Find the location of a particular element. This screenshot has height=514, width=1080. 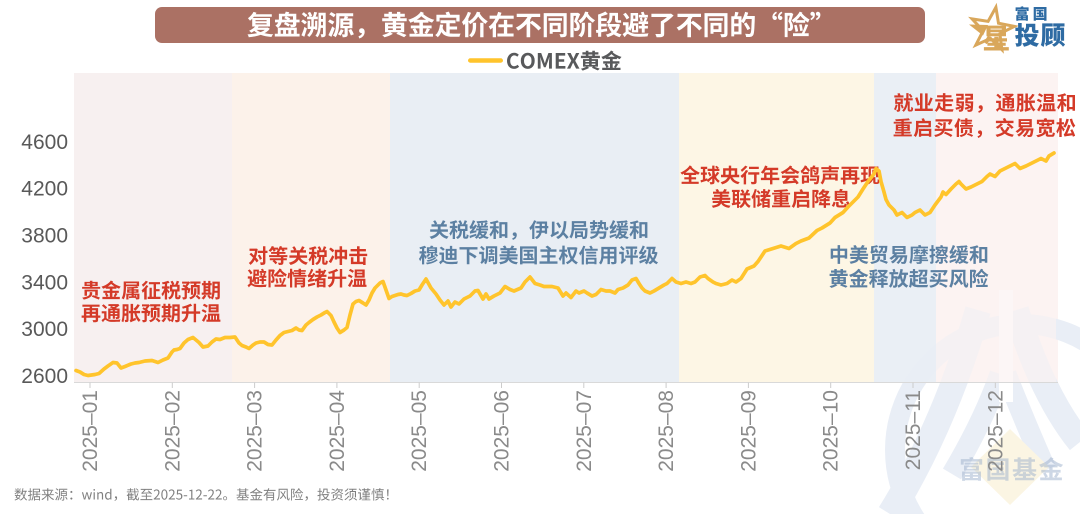

svg-text: 2025–06 is located at coordinates (502, 431).